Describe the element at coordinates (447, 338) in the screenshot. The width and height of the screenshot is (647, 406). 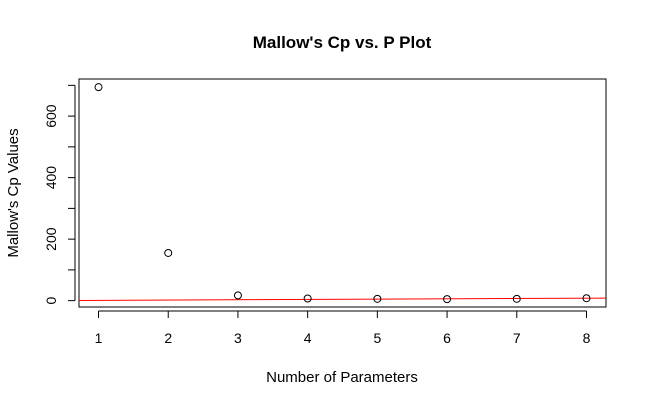
I see `x-tick-label: 6` at that location.